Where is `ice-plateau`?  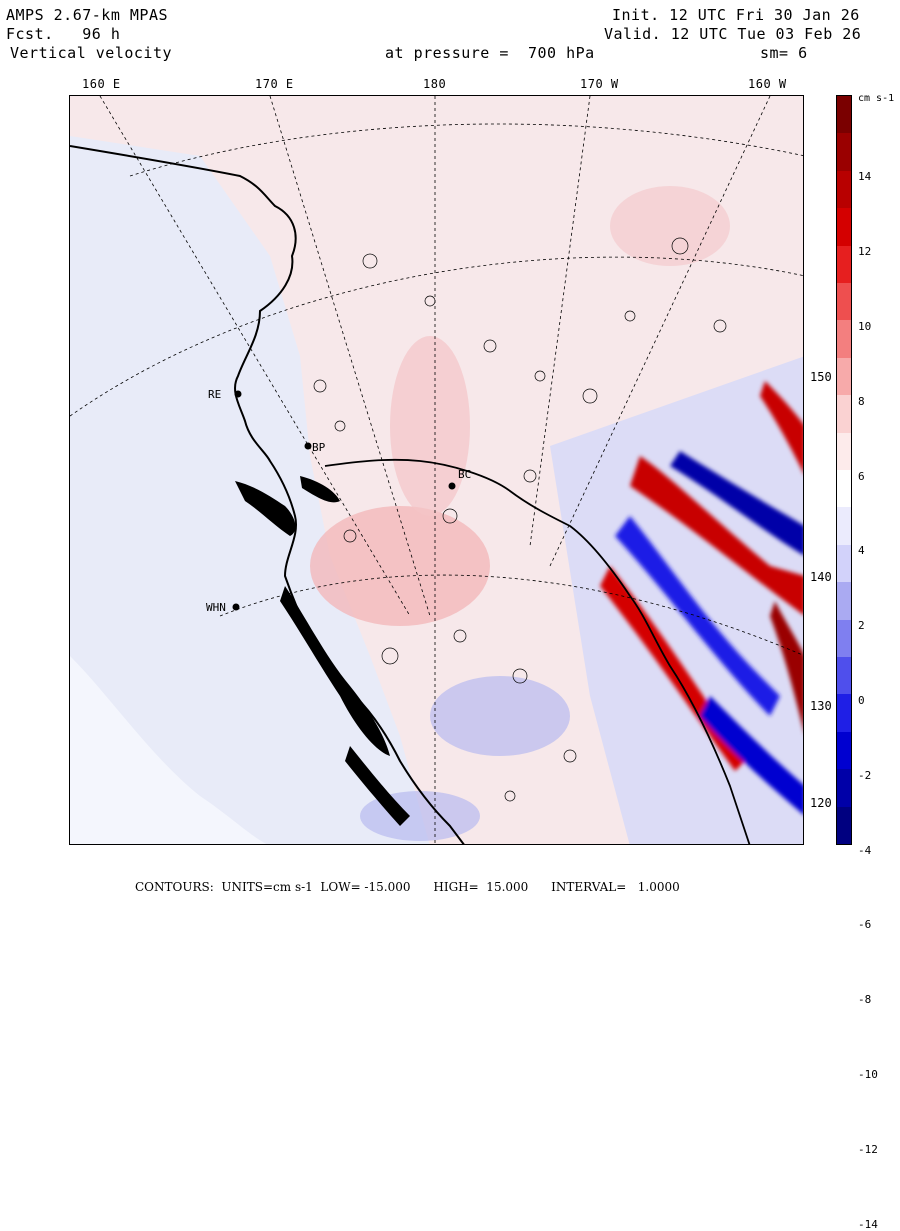
ice-plateau is located at coordinates (168, 750).